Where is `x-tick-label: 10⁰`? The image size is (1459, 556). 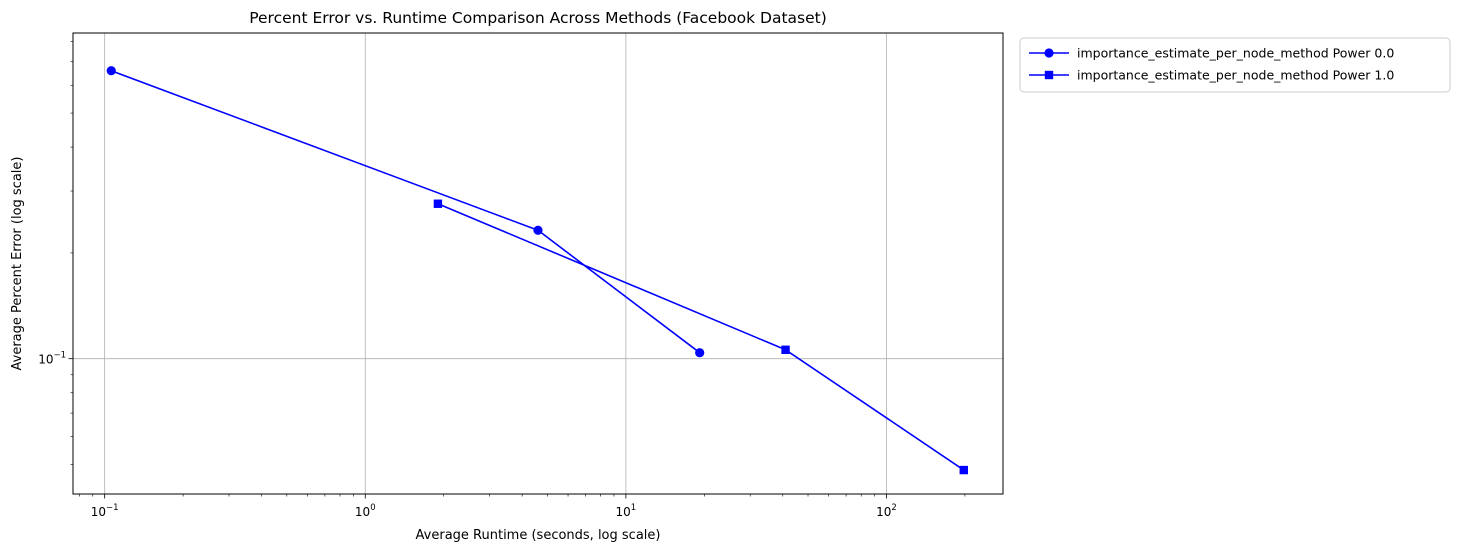
x-tick-label: 10⁰ is located at coordinates (365, 511).